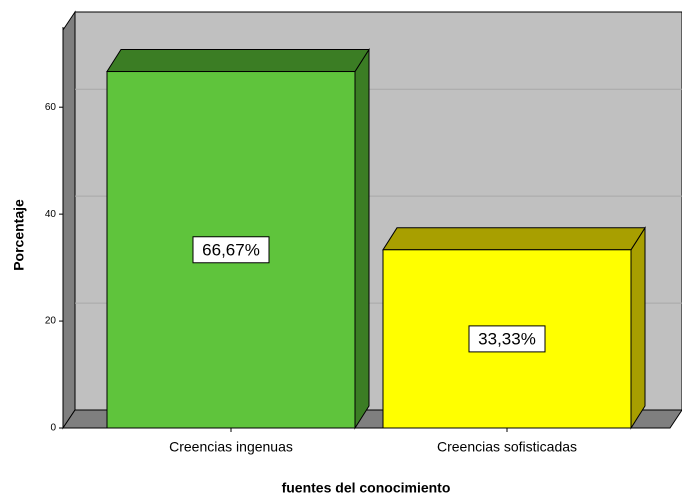  I want to click on x-tick-label: Creencias sofisticadas, so click(507, 447).